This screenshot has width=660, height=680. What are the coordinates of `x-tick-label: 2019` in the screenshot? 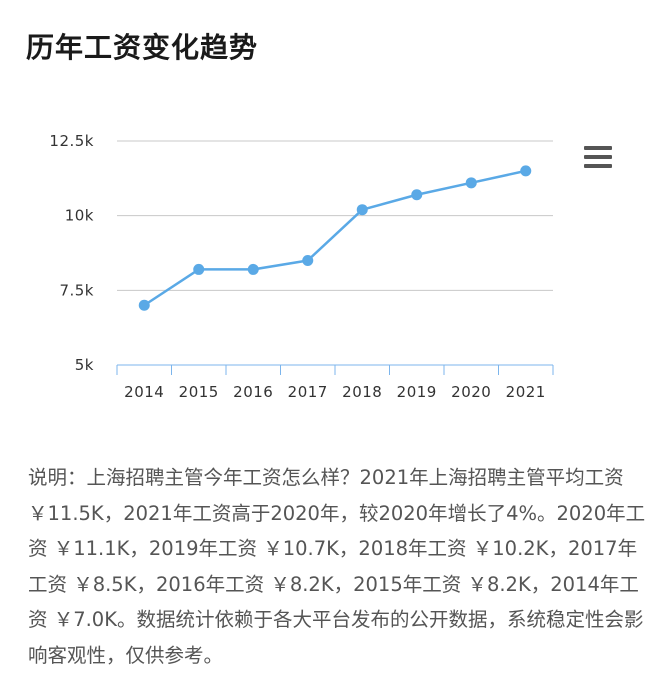 It's located at (417, 392).